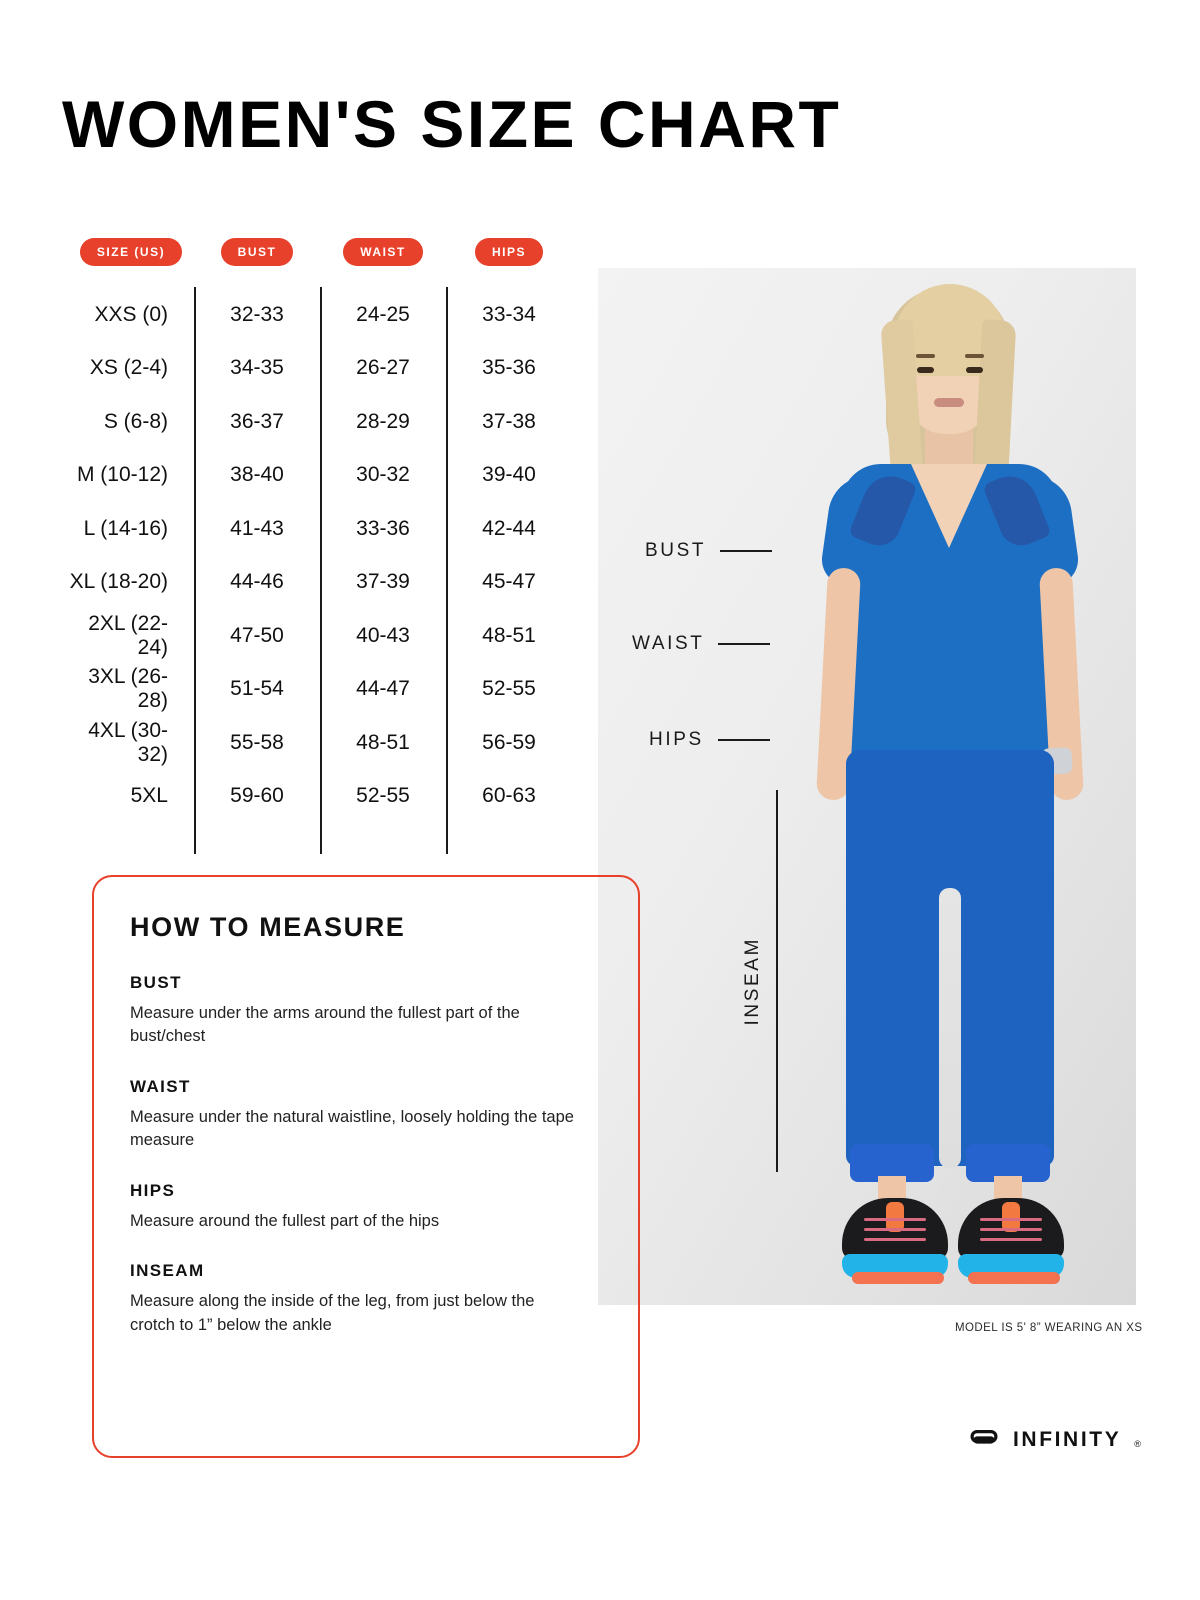 The width and height of the screenshot is (1200, 1600). What do you see at coordinates (1008, 1189) in the screenshot?
I see `model-ankle-right` at bounding box center [1008, 1189].